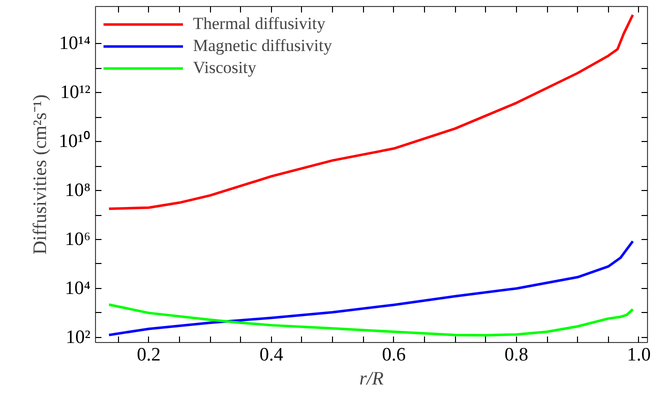 This screenshot has height=410, width=669. What do you see at coordinates (516, 355) in the screenshot?
I see `x-tick-label: 0.8` at bounding box center [516, 355].